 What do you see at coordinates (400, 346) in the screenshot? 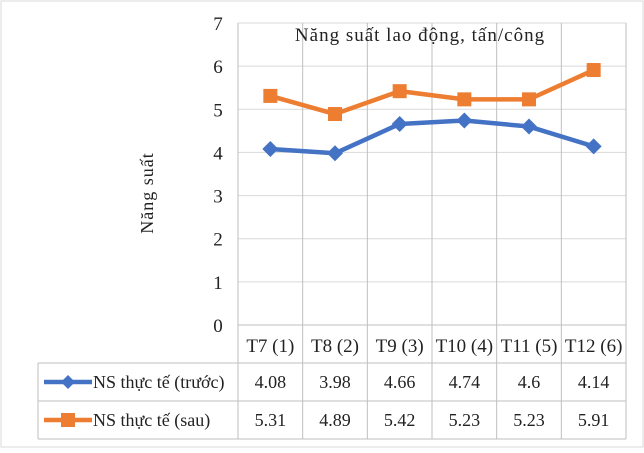
I see `x-tick-label: T9 (3)` at bounding box center [400, 346].